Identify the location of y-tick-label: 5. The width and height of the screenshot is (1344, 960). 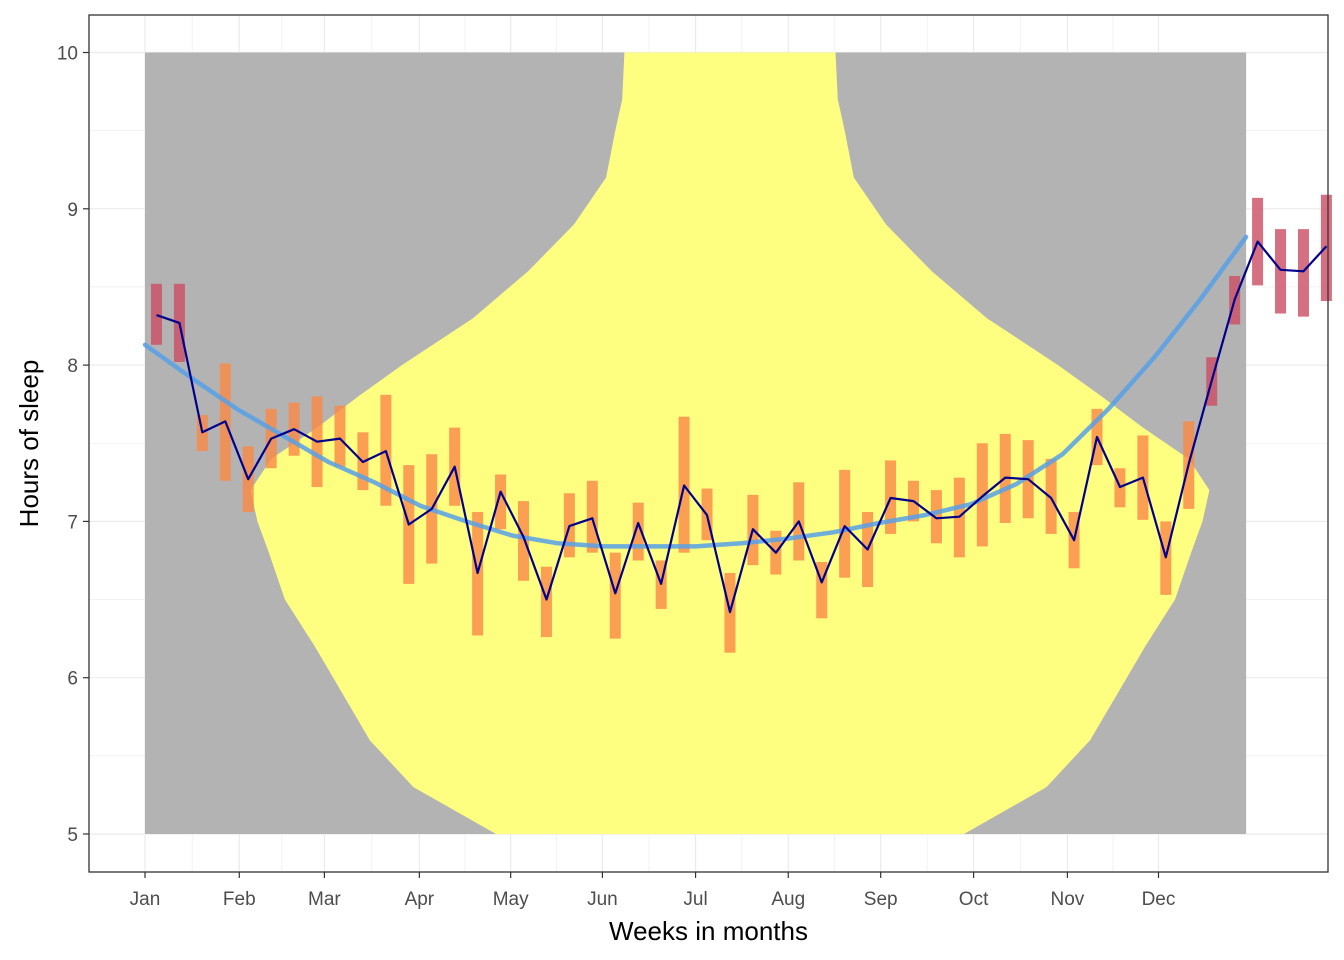
(72, 835).